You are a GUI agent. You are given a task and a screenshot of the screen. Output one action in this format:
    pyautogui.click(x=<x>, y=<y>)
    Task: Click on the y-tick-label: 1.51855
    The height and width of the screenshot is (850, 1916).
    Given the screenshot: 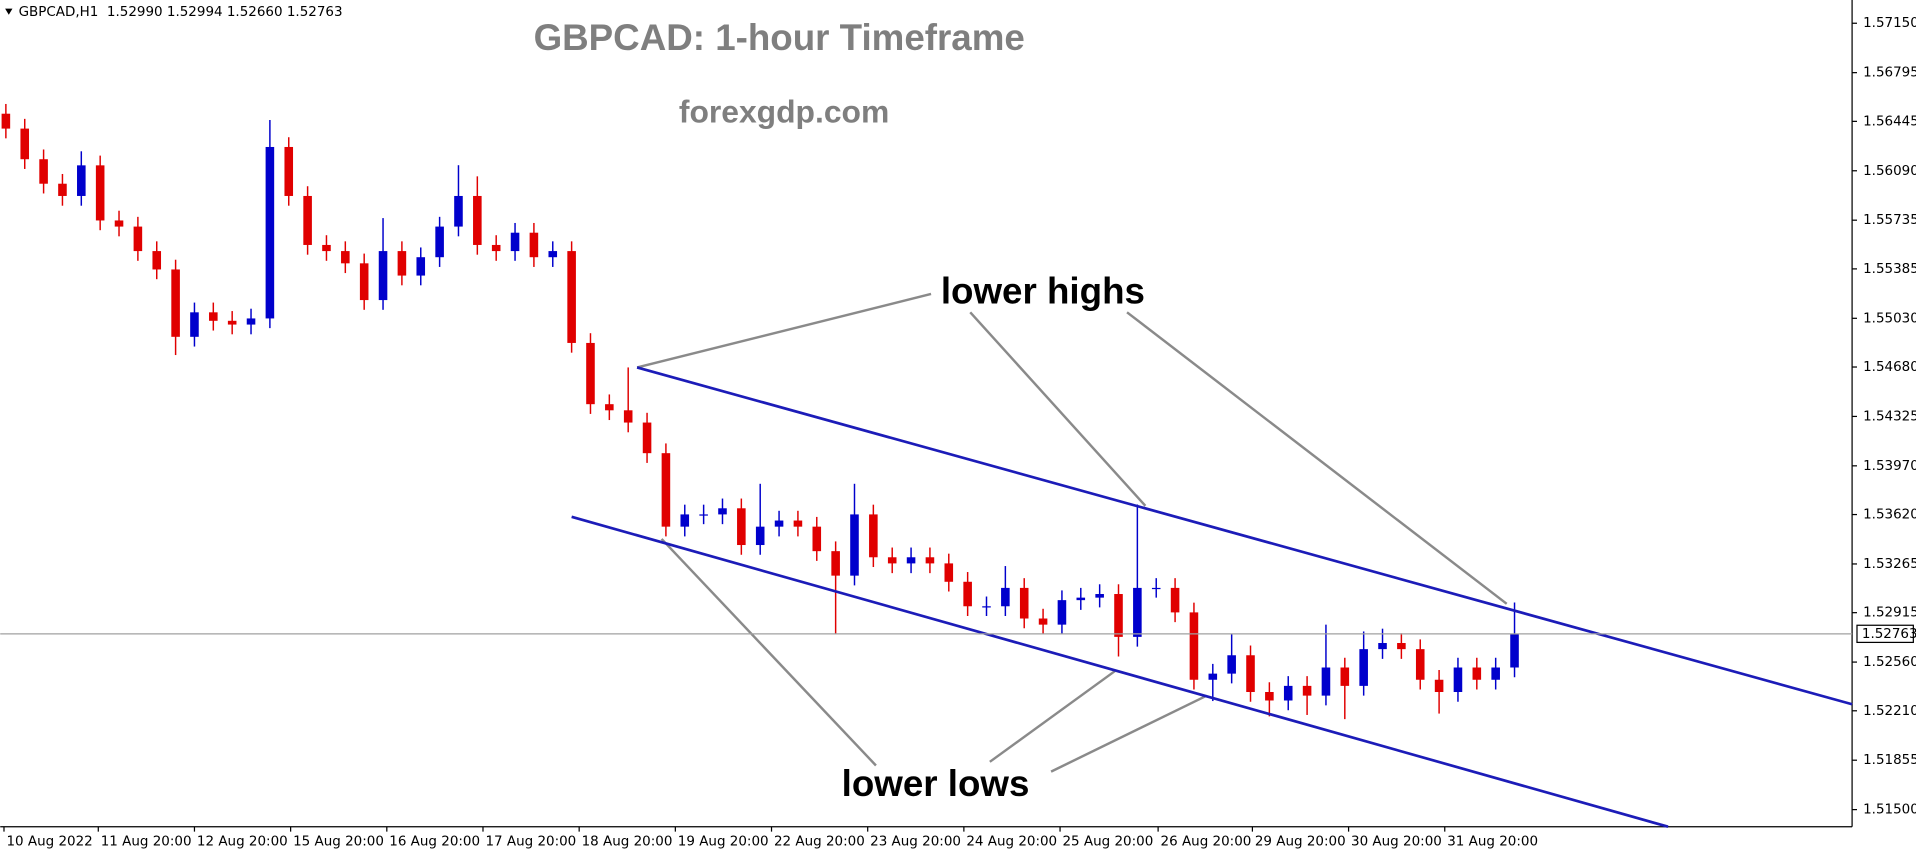 What is the action you would take?
    pyautogui.click(x=1889, y=760)
    